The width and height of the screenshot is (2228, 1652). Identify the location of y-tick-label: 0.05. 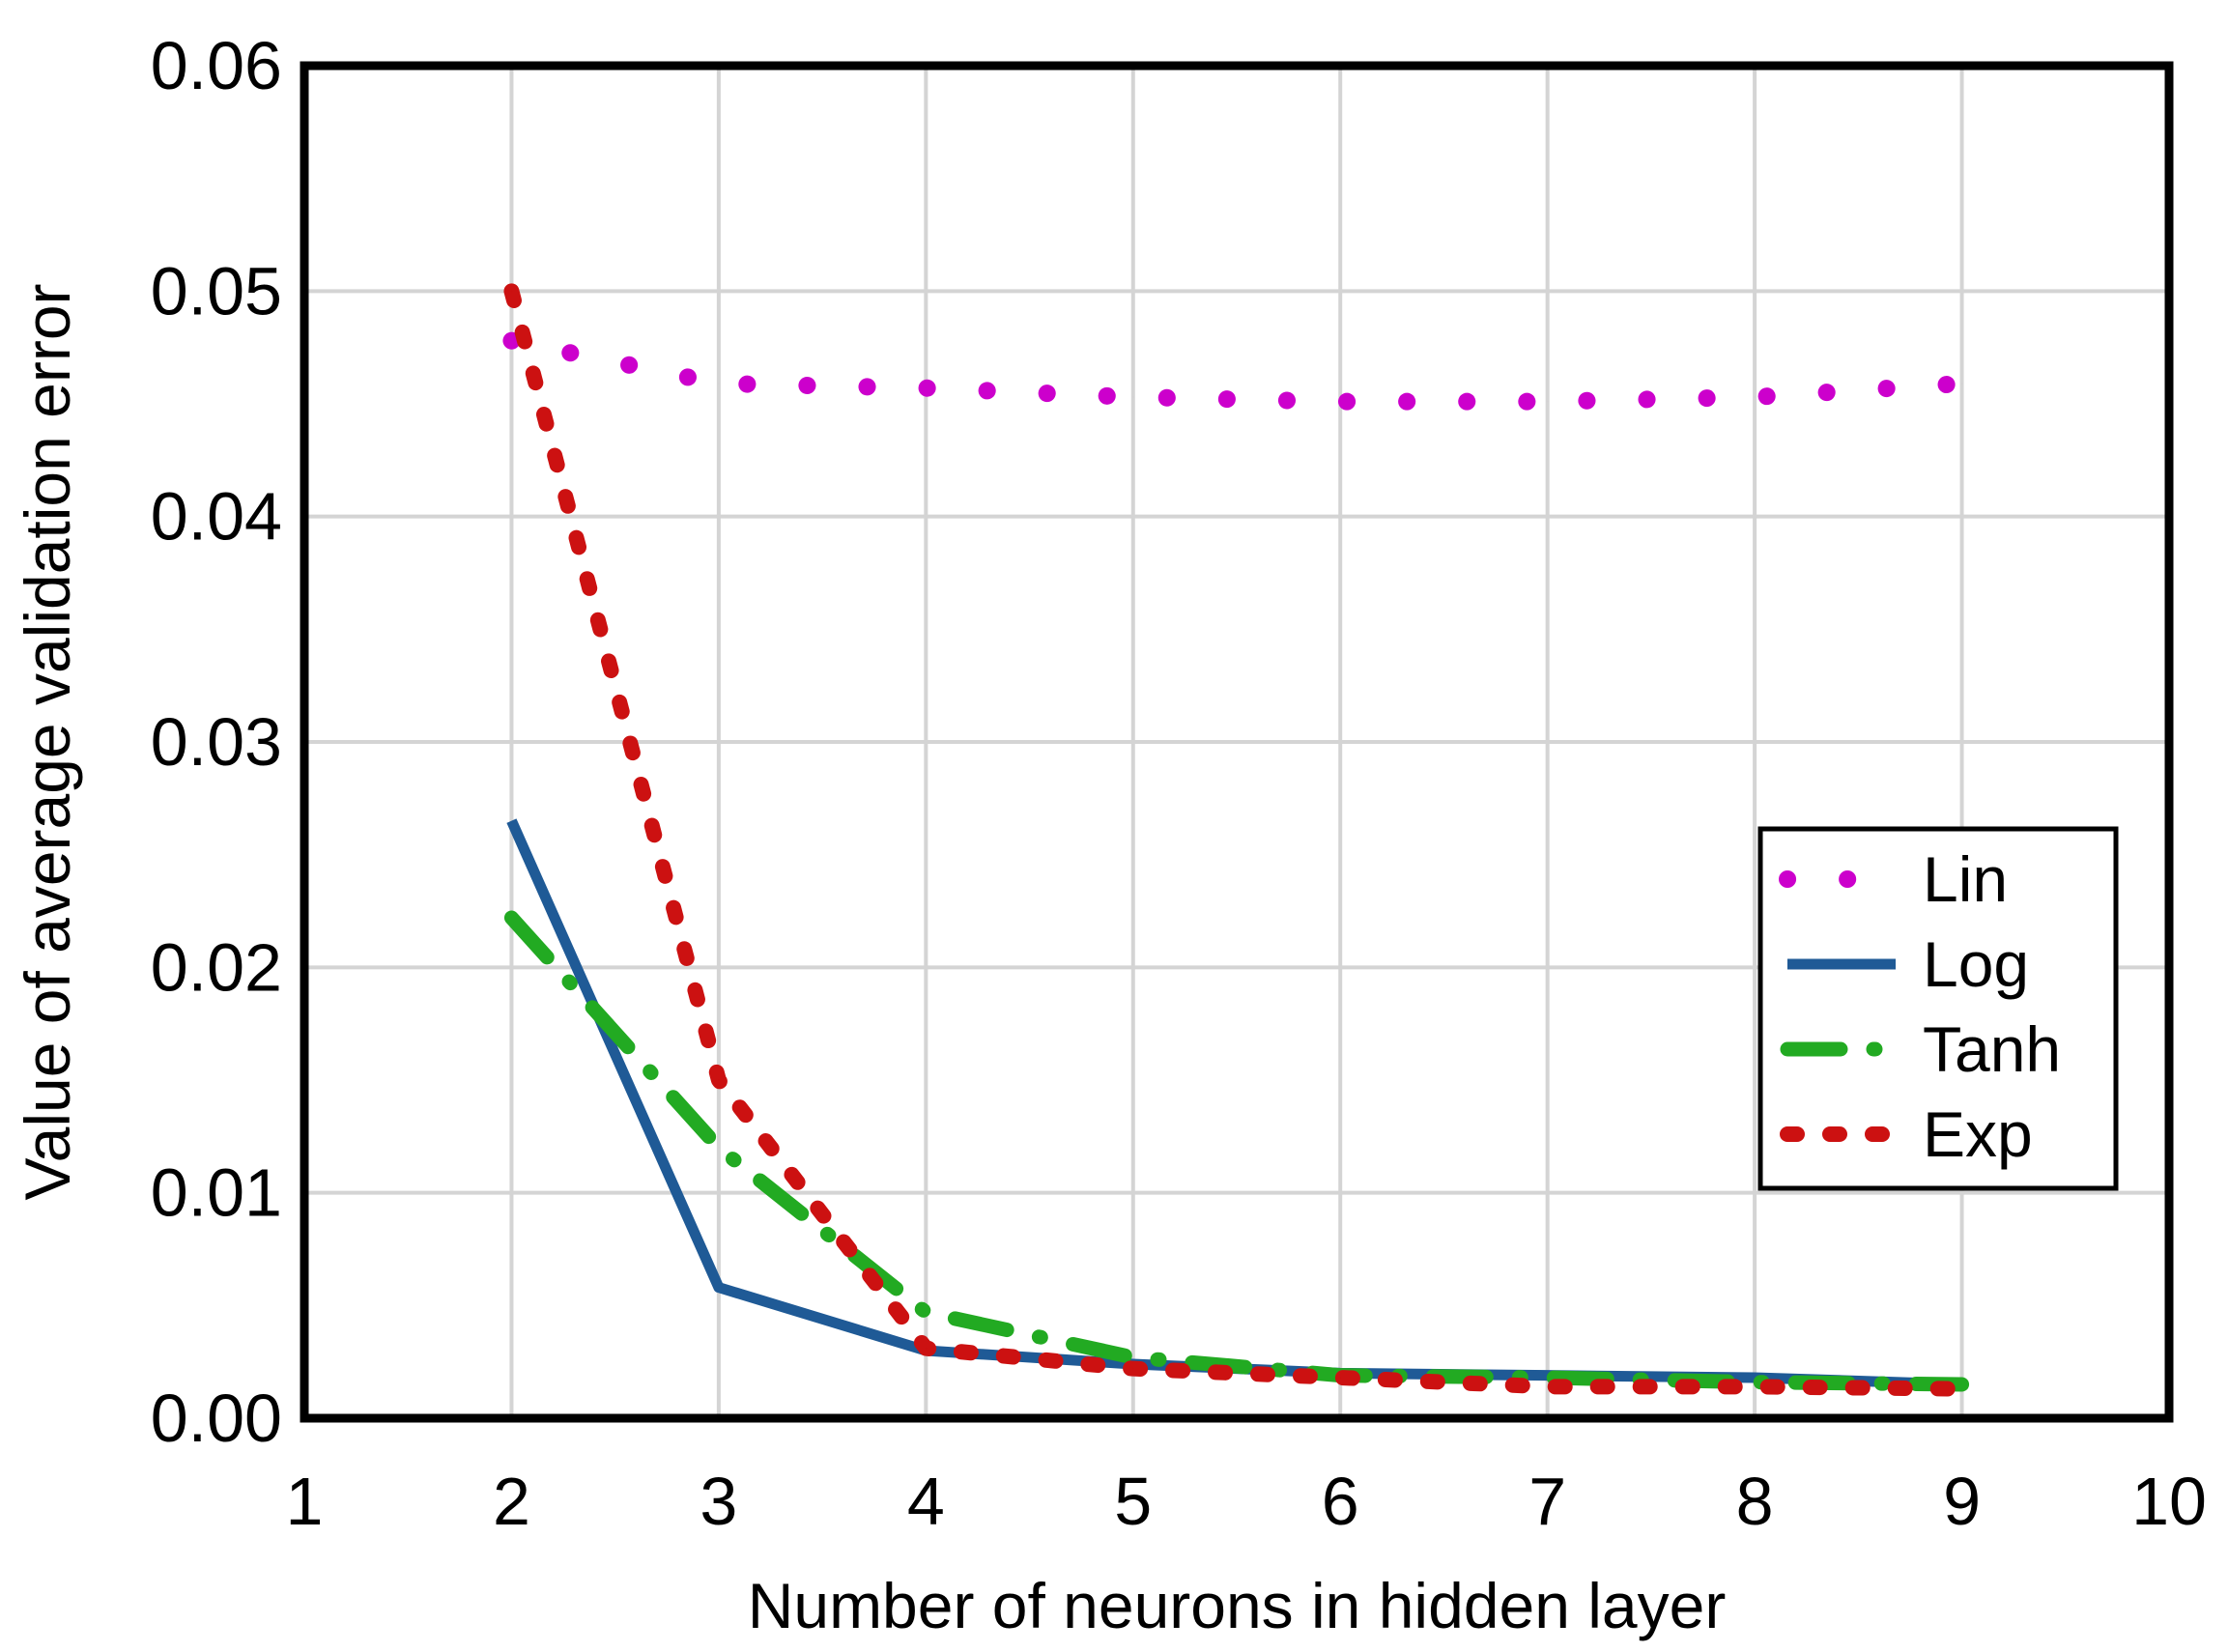
(216, 290).